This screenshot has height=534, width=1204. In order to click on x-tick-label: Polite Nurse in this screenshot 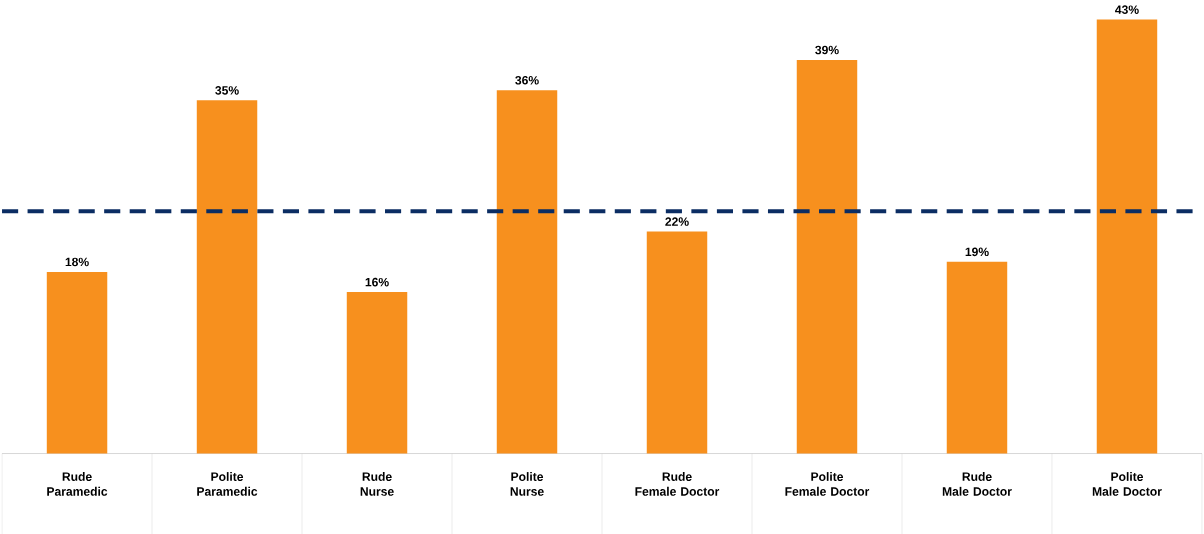, I will do `click(527, 483)`.